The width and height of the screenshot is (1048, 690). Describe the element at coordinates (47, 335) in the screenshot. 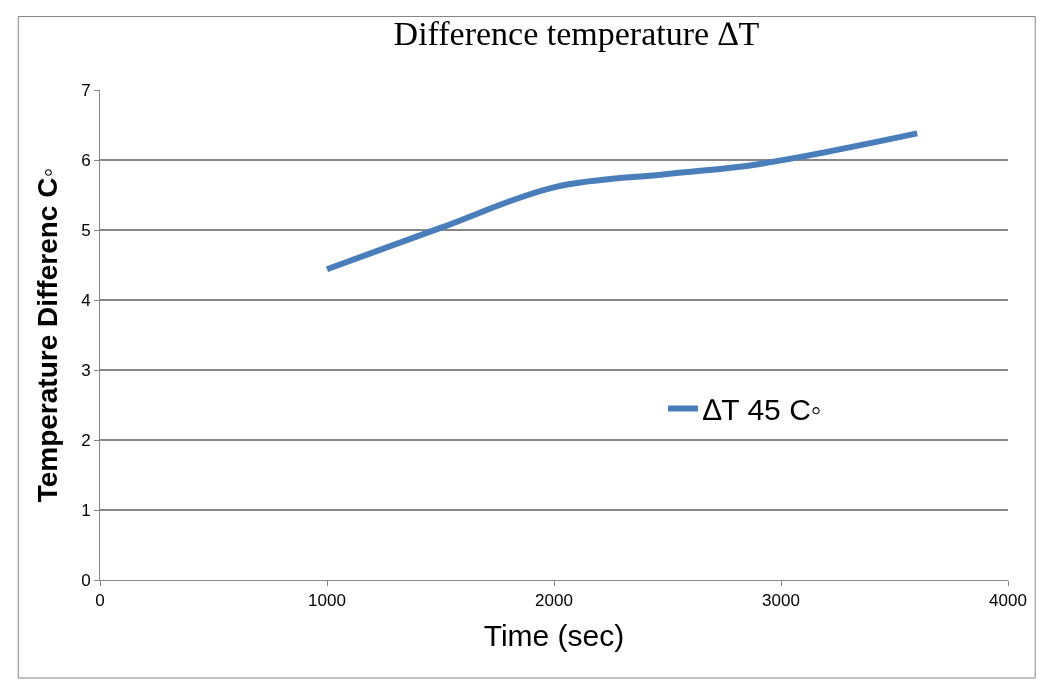

I see `y-axis-title: Temperature Differenc C◦` at that location.